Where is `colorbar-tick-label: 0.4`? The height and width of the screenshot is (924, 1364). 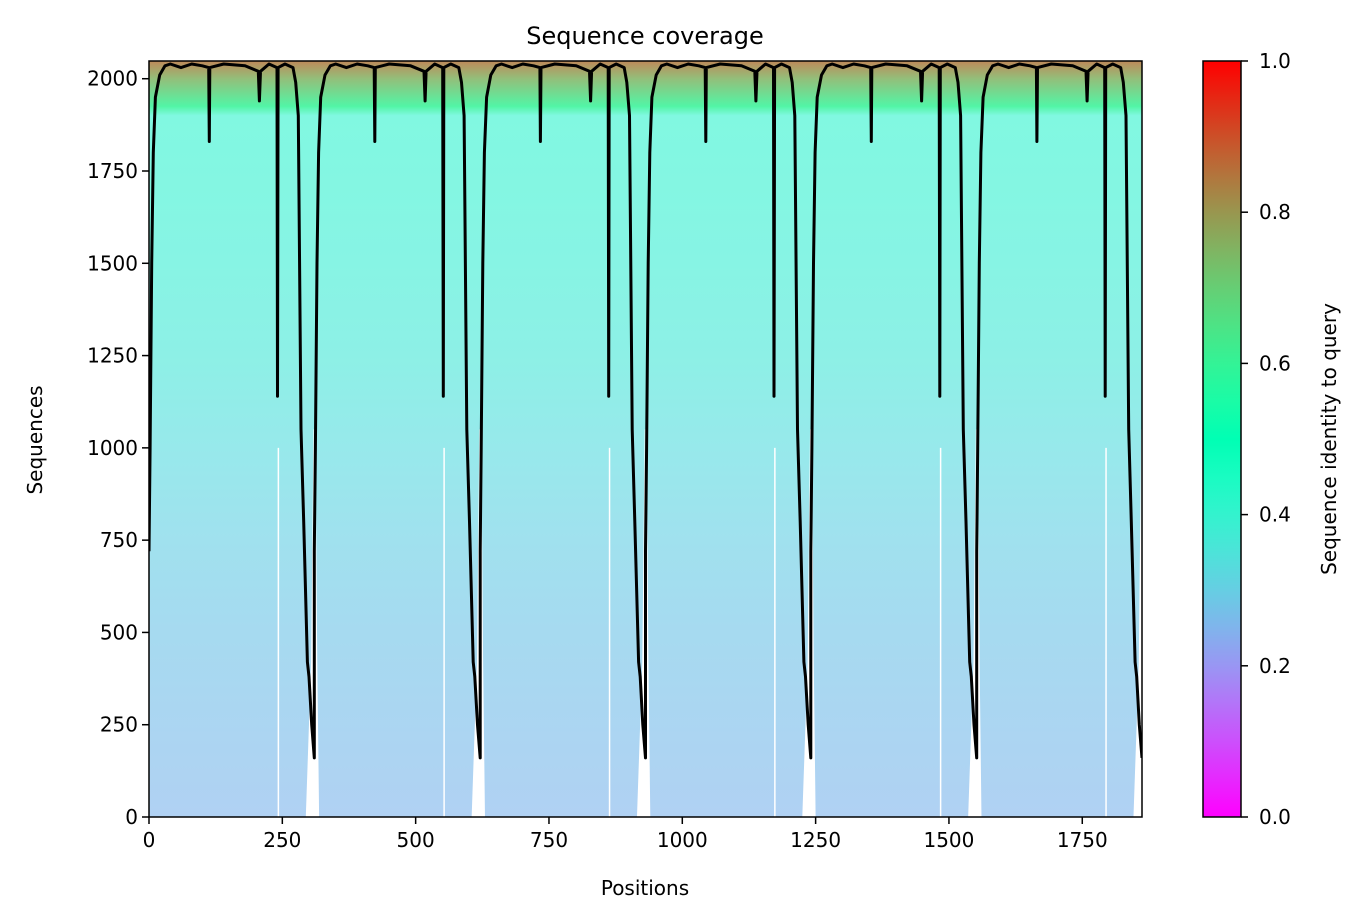 colorbar-tick-label: 0.4 is located at coordinates (1275, 515).